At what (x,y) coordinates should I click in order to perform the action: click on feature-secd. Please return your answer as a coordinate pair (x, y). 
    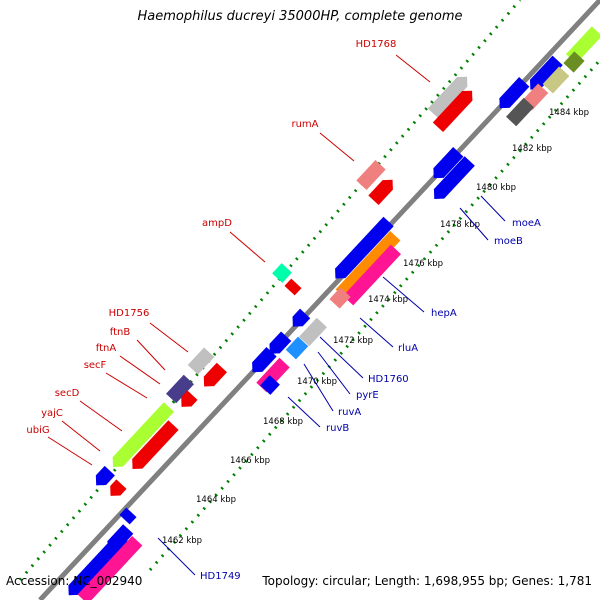
    Looking at the image, I should click on (143, 434).